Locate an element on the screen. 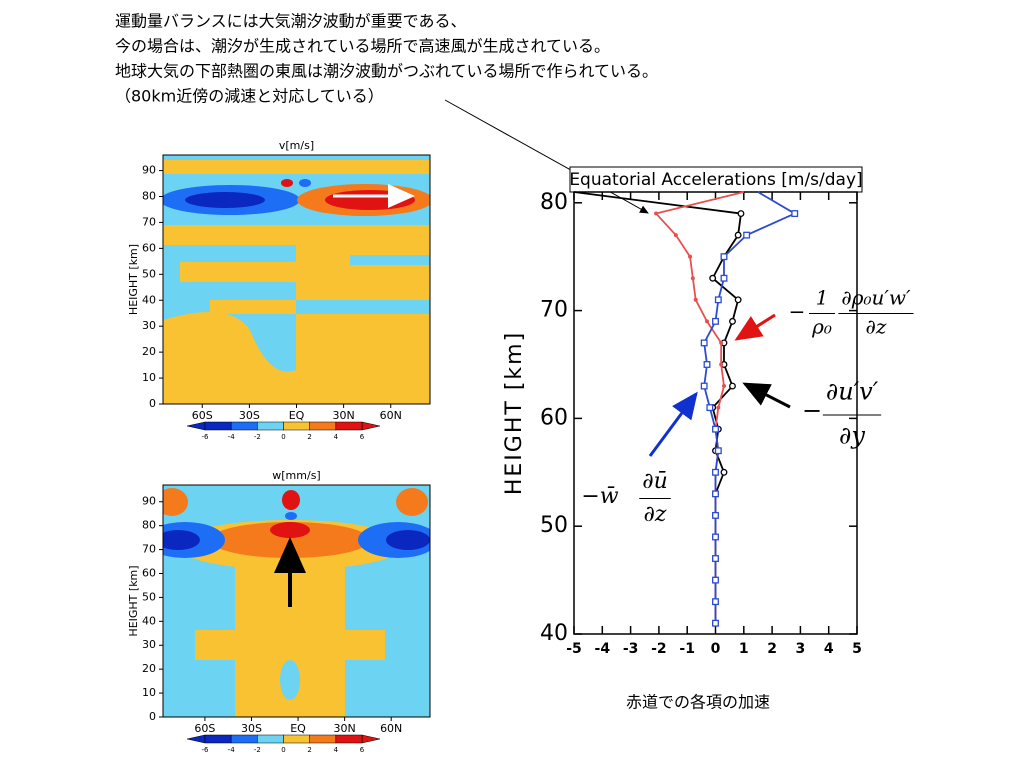 This screenshot has height=768, width=1024. plot-title: w[mm/s] is located at coordinates (296, 475).